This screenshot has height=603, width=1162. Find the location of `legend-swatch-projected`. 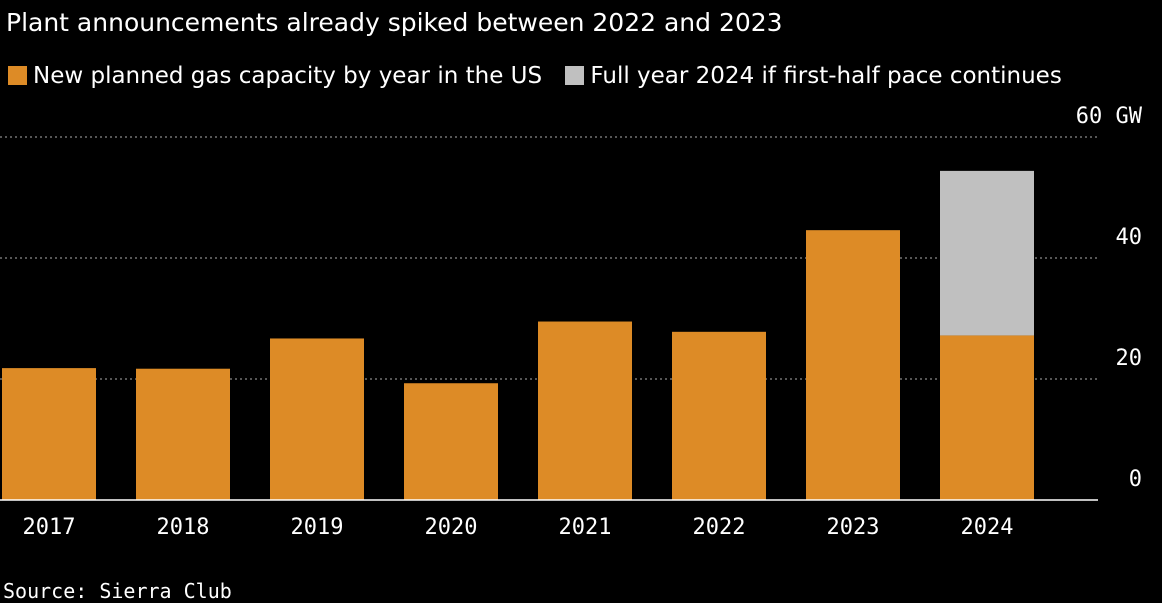

legend-swatch-projected is located at coordinates (575, 75).